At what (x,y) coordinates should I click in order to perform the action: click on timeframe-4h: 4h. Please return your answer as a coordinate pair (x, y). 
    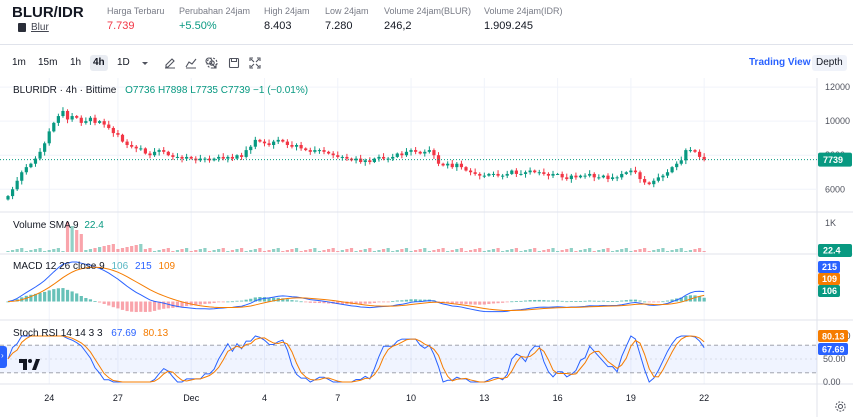
    Looking at the image, I should click on (99, 63).